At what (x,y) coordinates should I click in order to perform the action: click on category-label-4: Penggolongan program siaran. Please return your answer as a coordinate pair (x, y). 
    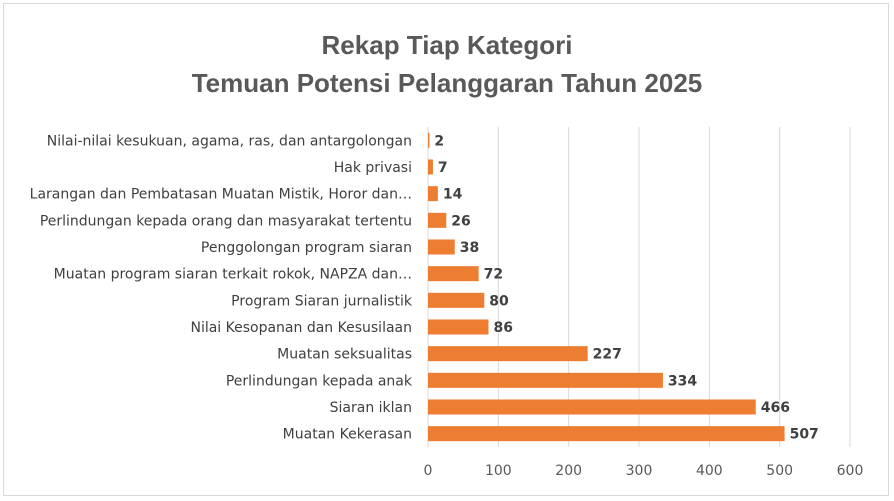
    Looking at the image, I should click on (306, 248).